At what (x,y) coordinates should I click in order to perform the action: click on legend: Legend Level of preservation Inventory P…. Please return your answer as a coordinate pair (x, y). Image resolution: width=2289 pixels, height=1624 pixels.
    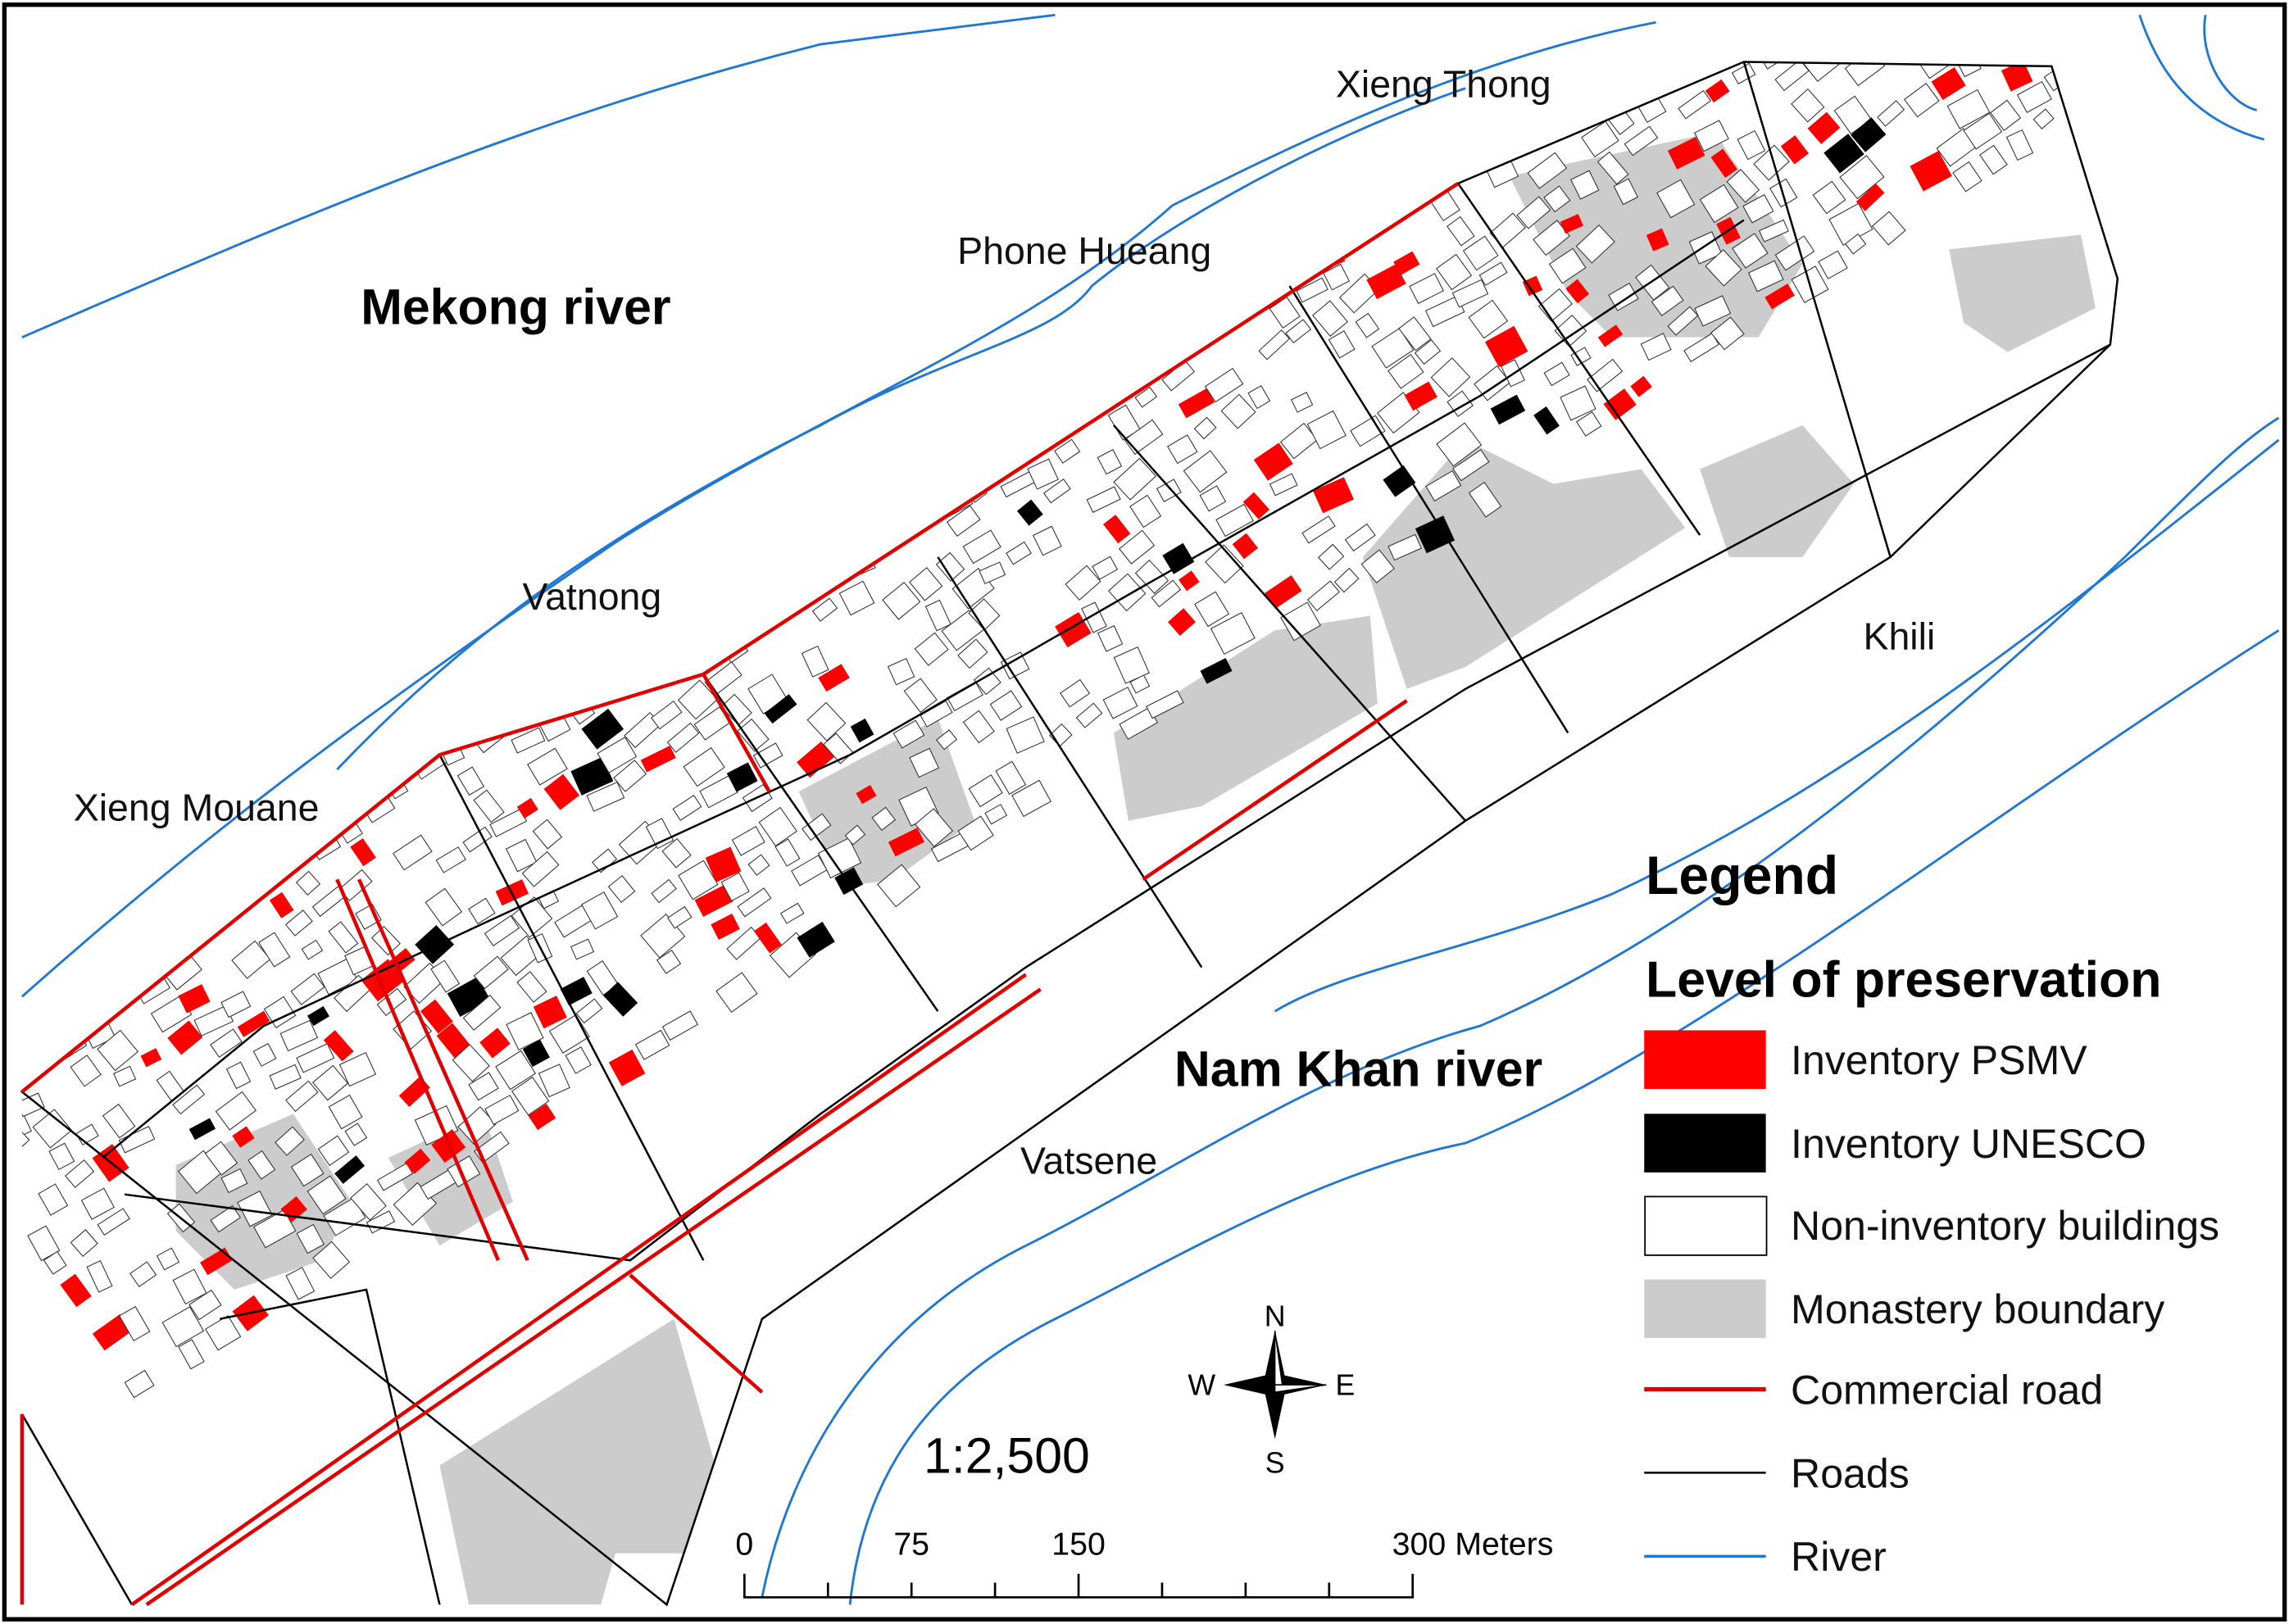
    Looking at the image, I should click on (1931, 1213).